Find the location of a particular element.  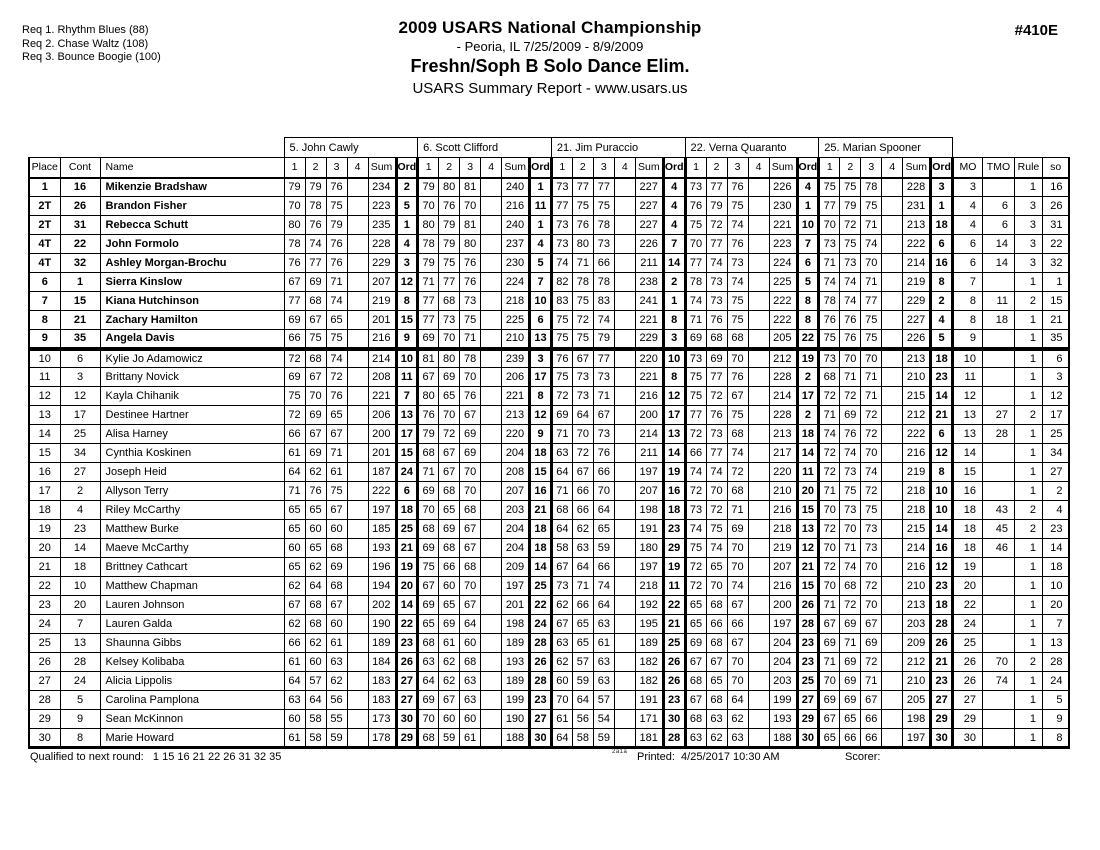

ordinal-cell: 27 is located at coordinates (540, 719).